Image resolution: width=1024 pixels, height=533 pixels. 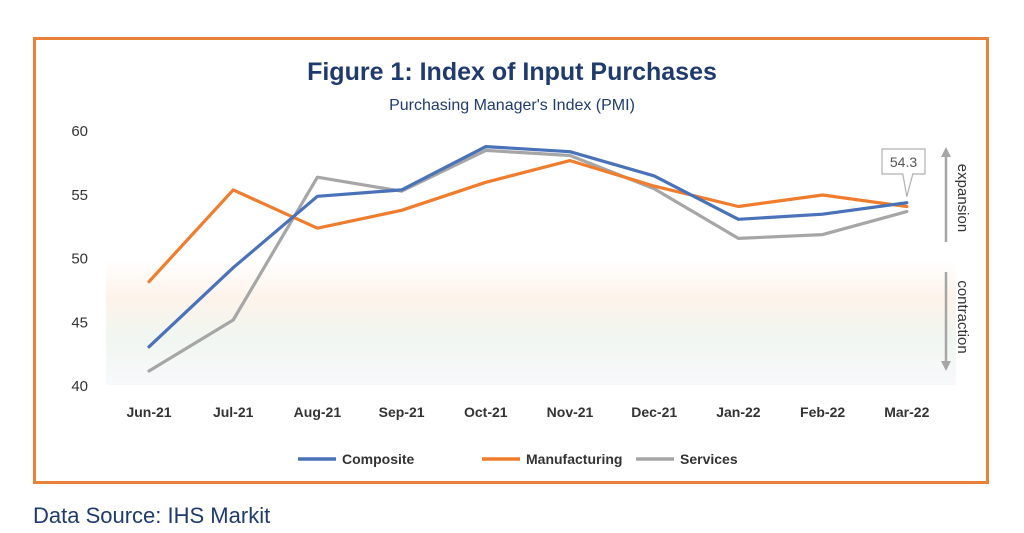 I want to click on expansion-label: expansion, so click(x=962, y=198).